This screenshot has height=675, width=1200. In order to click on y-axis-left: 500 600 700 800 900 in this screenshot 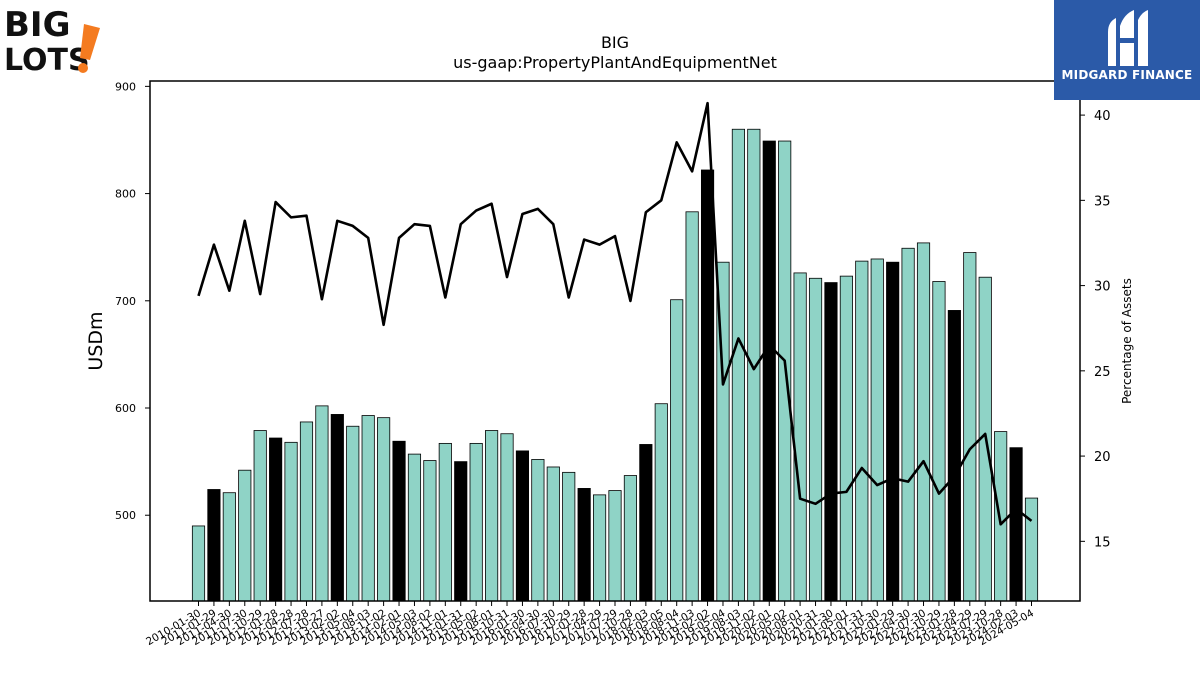, I will do `click(132, 301)`.